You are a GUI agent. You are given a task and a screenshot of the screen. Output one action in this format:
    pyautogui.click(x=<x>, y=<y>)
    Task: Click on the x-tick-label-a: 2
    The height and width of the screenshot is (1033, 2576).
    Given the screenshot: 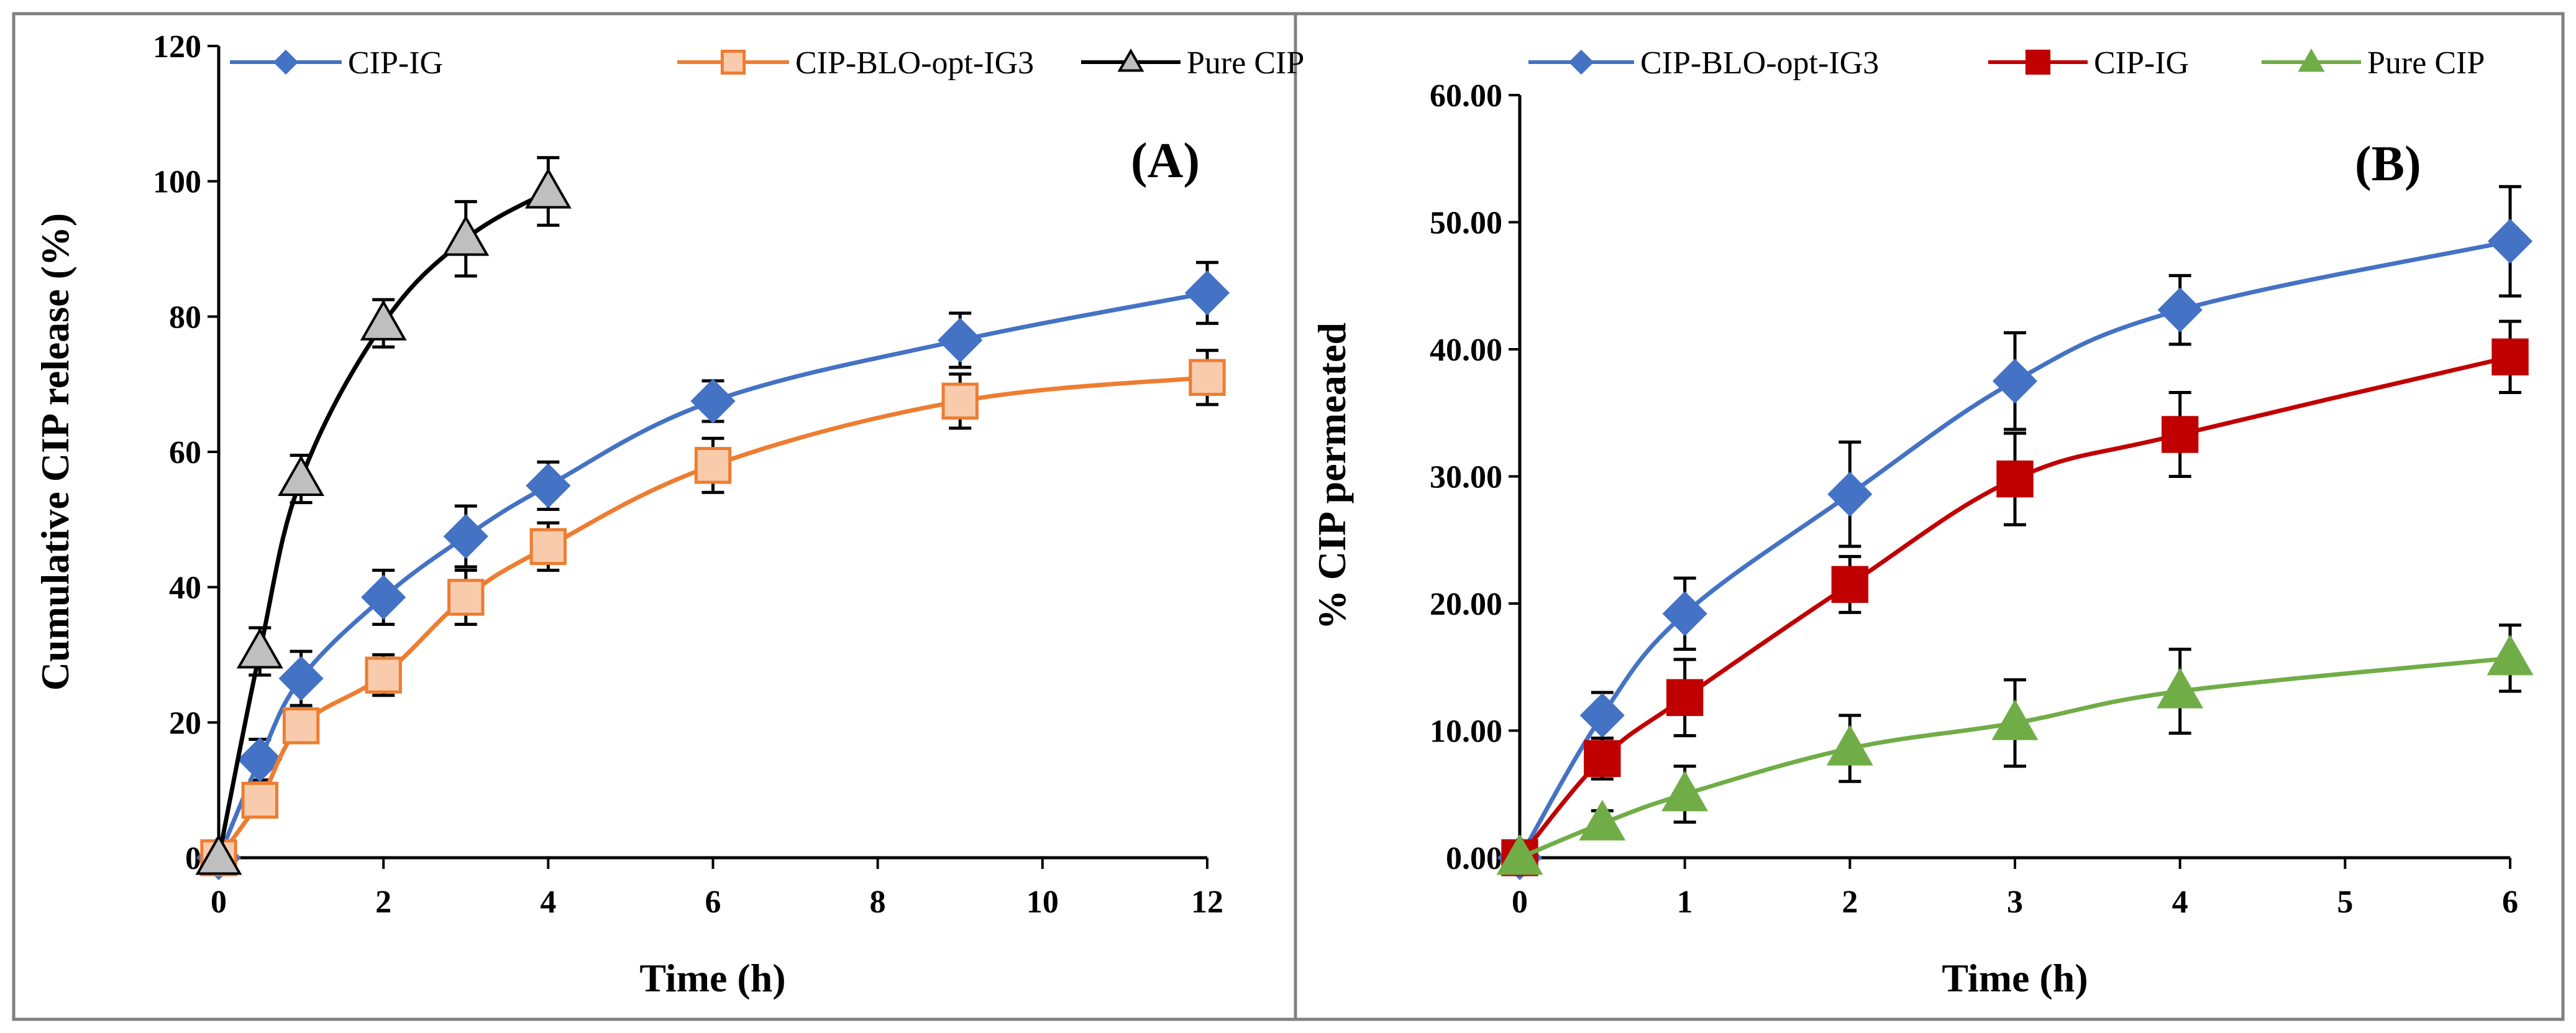 What is the action you would take?
    pyautogui.click(x=383, y=902)
    